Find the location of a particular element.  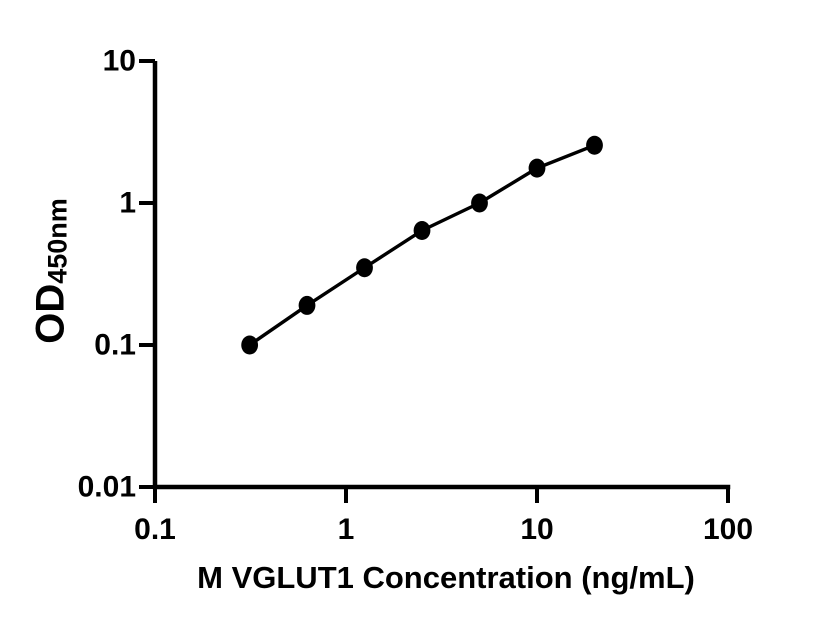

x-tick-label: 10 is located at coordinates (536, 529).